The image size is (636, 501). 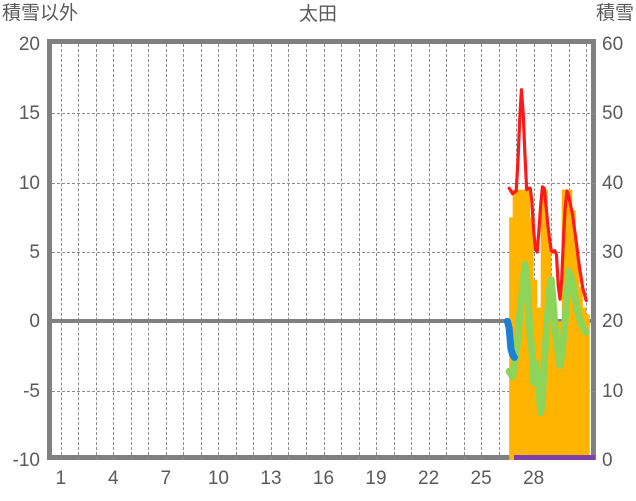 What do you see at coordinates (534, 478) in the screenshot?
I see `x-axis-tick: 28` at bounding box center [534, 478].